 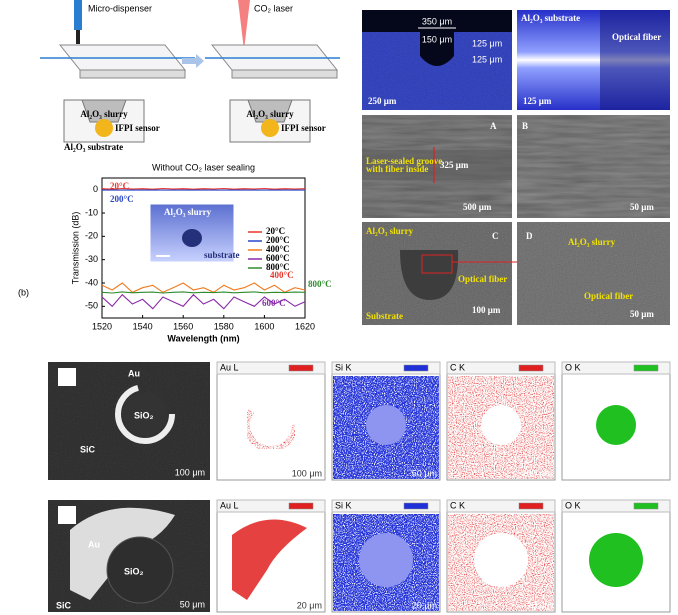 I want to click on tool-label: Micro-dispenser, so click(x=120, y=8).